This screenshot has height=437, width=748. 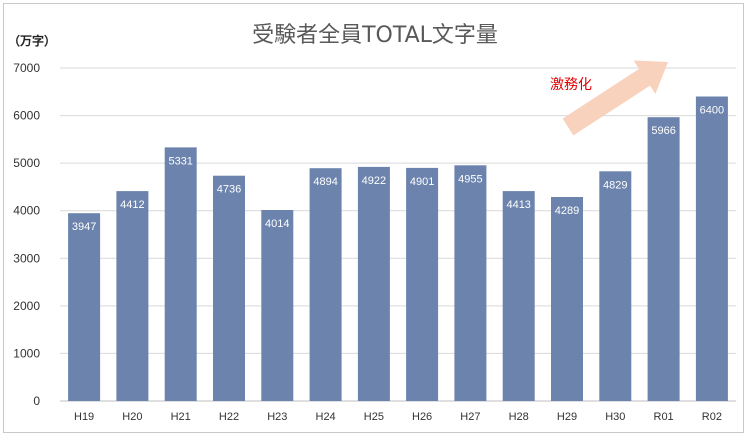 I want to click on data-label: 5966, so click(x=663, y=131).